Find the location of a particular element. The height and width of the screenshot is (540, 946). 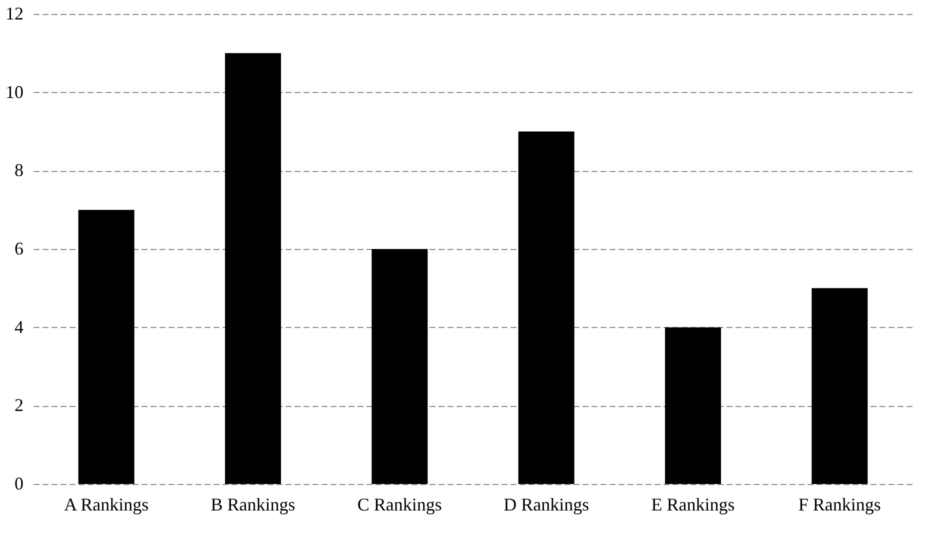

y-tick-label: 10 is located at coordinates (15, 92).